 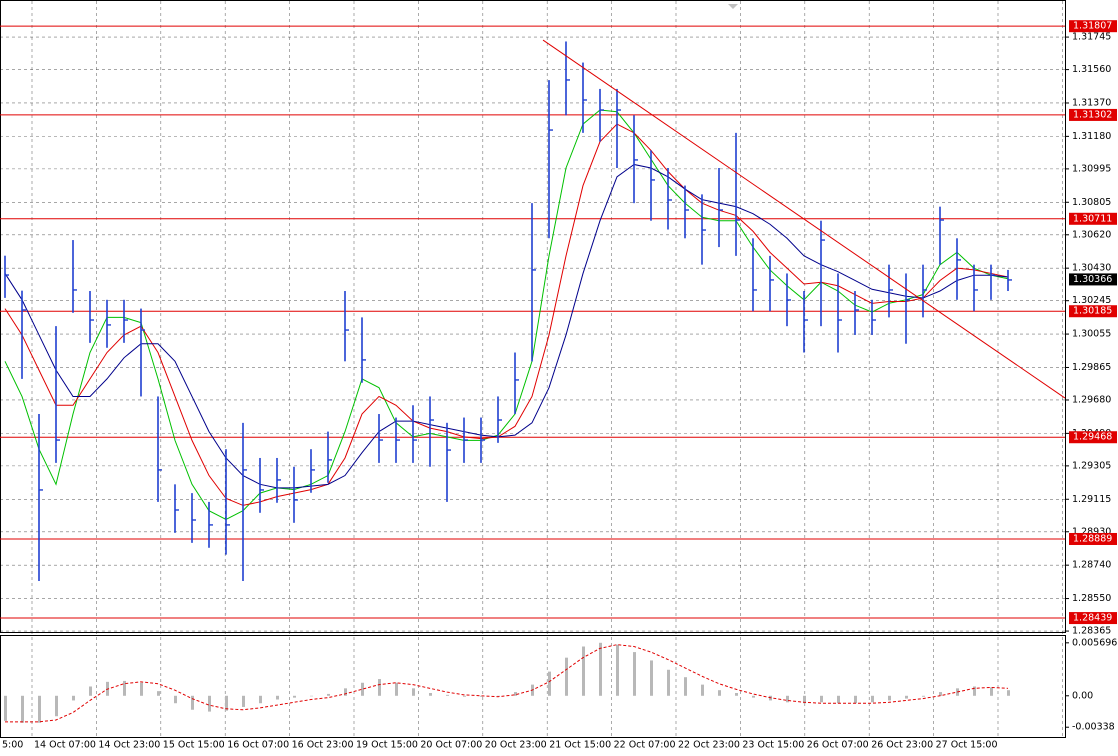 I want to click on y-tick-label: 1.29865, so click(x=1091, y=367).